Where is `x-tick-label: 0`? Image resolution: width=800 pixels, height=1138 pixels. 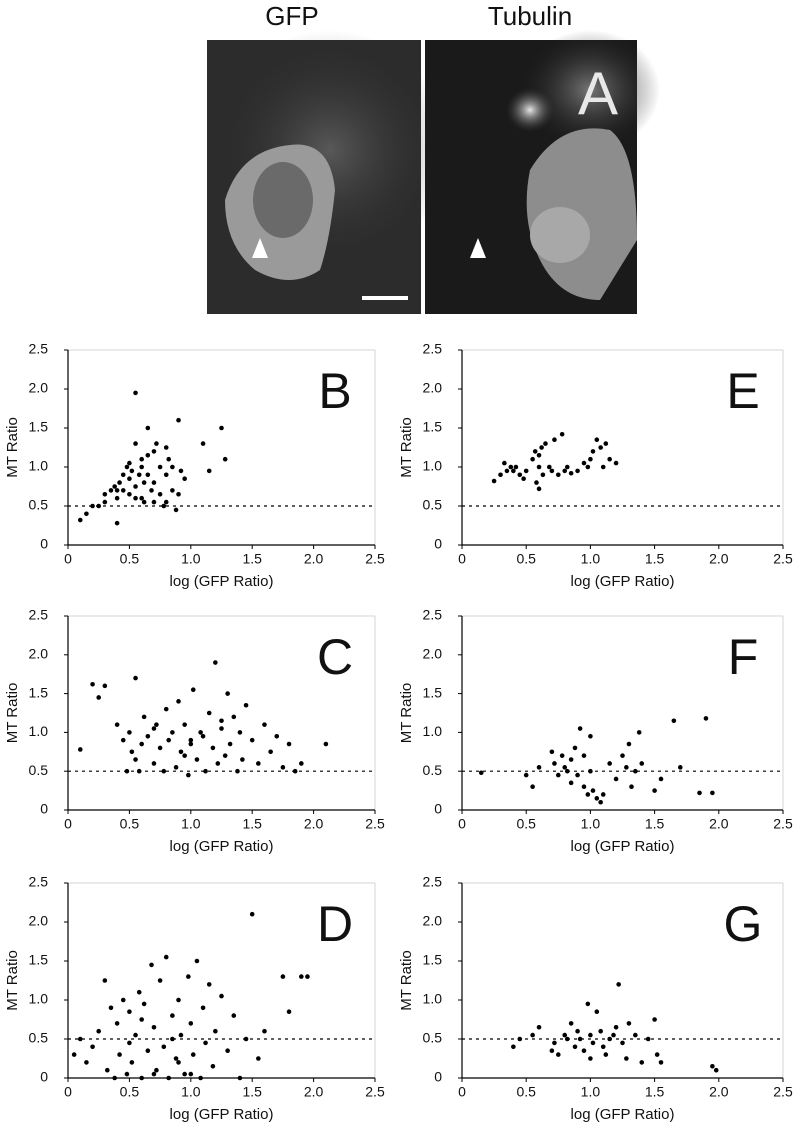
x-tick-label: 0 is located at coordinates (462, 1092).